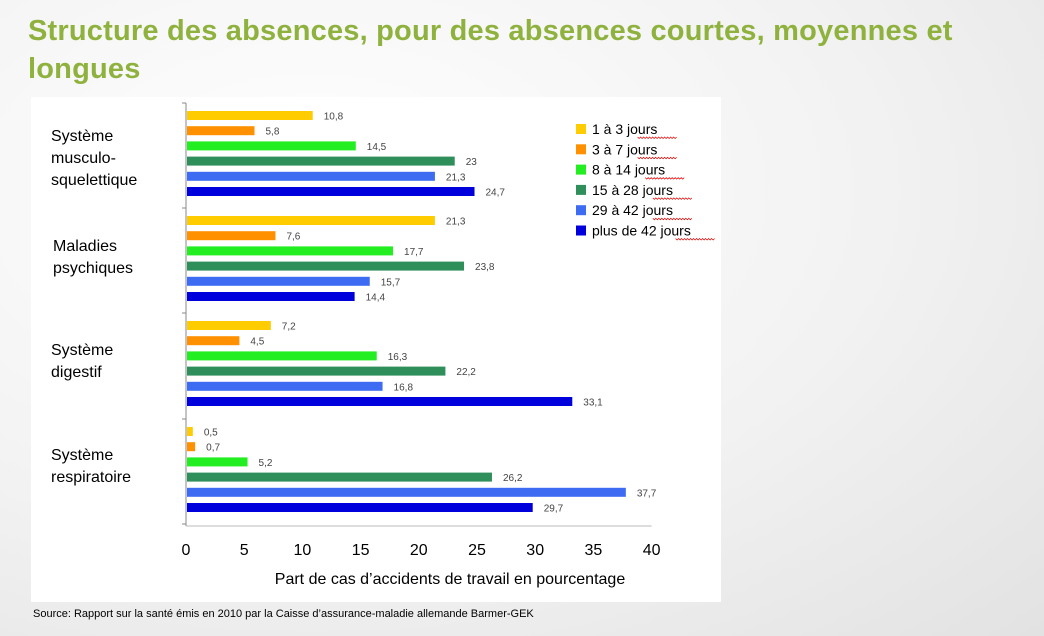 The image size is (1044, 636). What do you see at coordinates (82, 361) in the screenshot?
I see `category-label-2: Système digestif` at bounding box center [82, 361].